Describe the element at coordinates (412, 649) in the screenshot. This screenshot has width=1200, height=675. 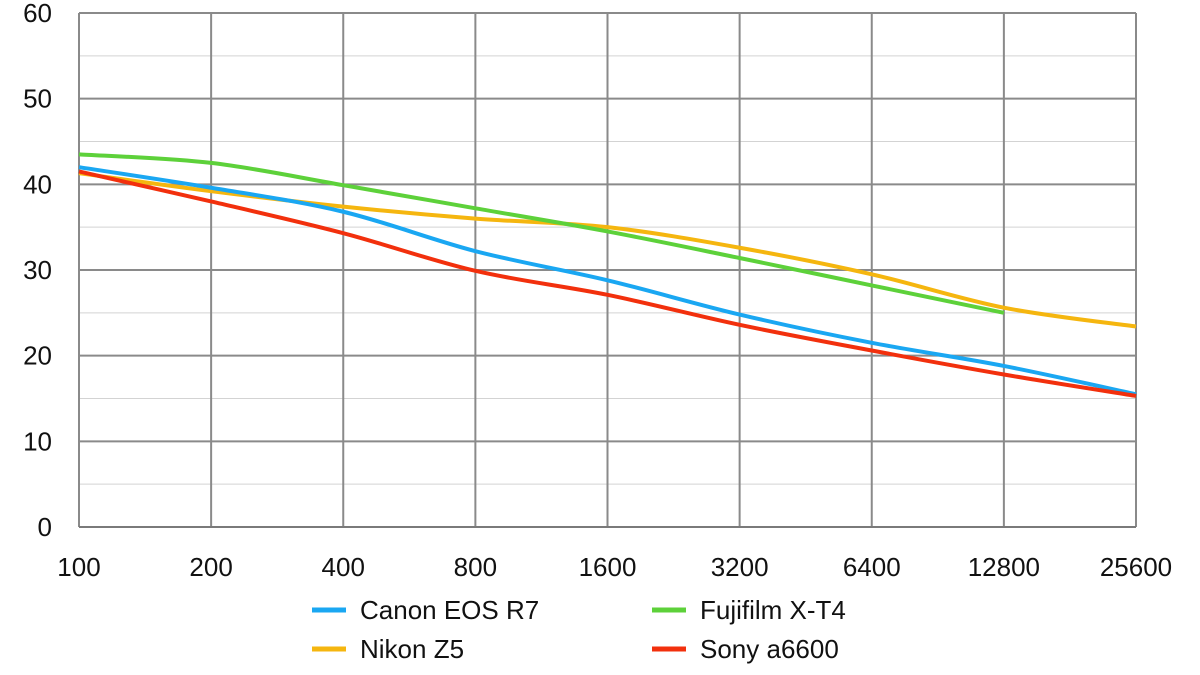
I see `legend-label-nikon-z5: Nikon Z5` at that location.